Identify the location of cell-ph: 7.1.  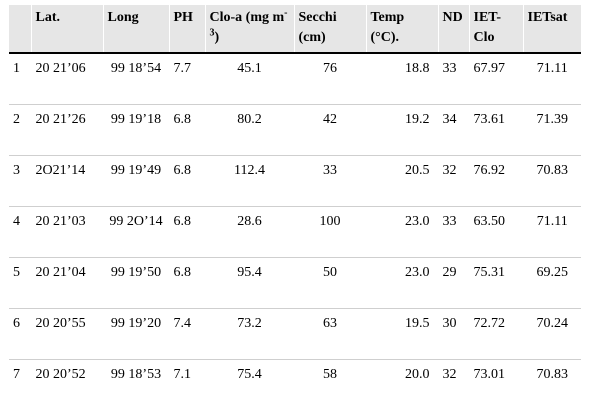
(186, 384).